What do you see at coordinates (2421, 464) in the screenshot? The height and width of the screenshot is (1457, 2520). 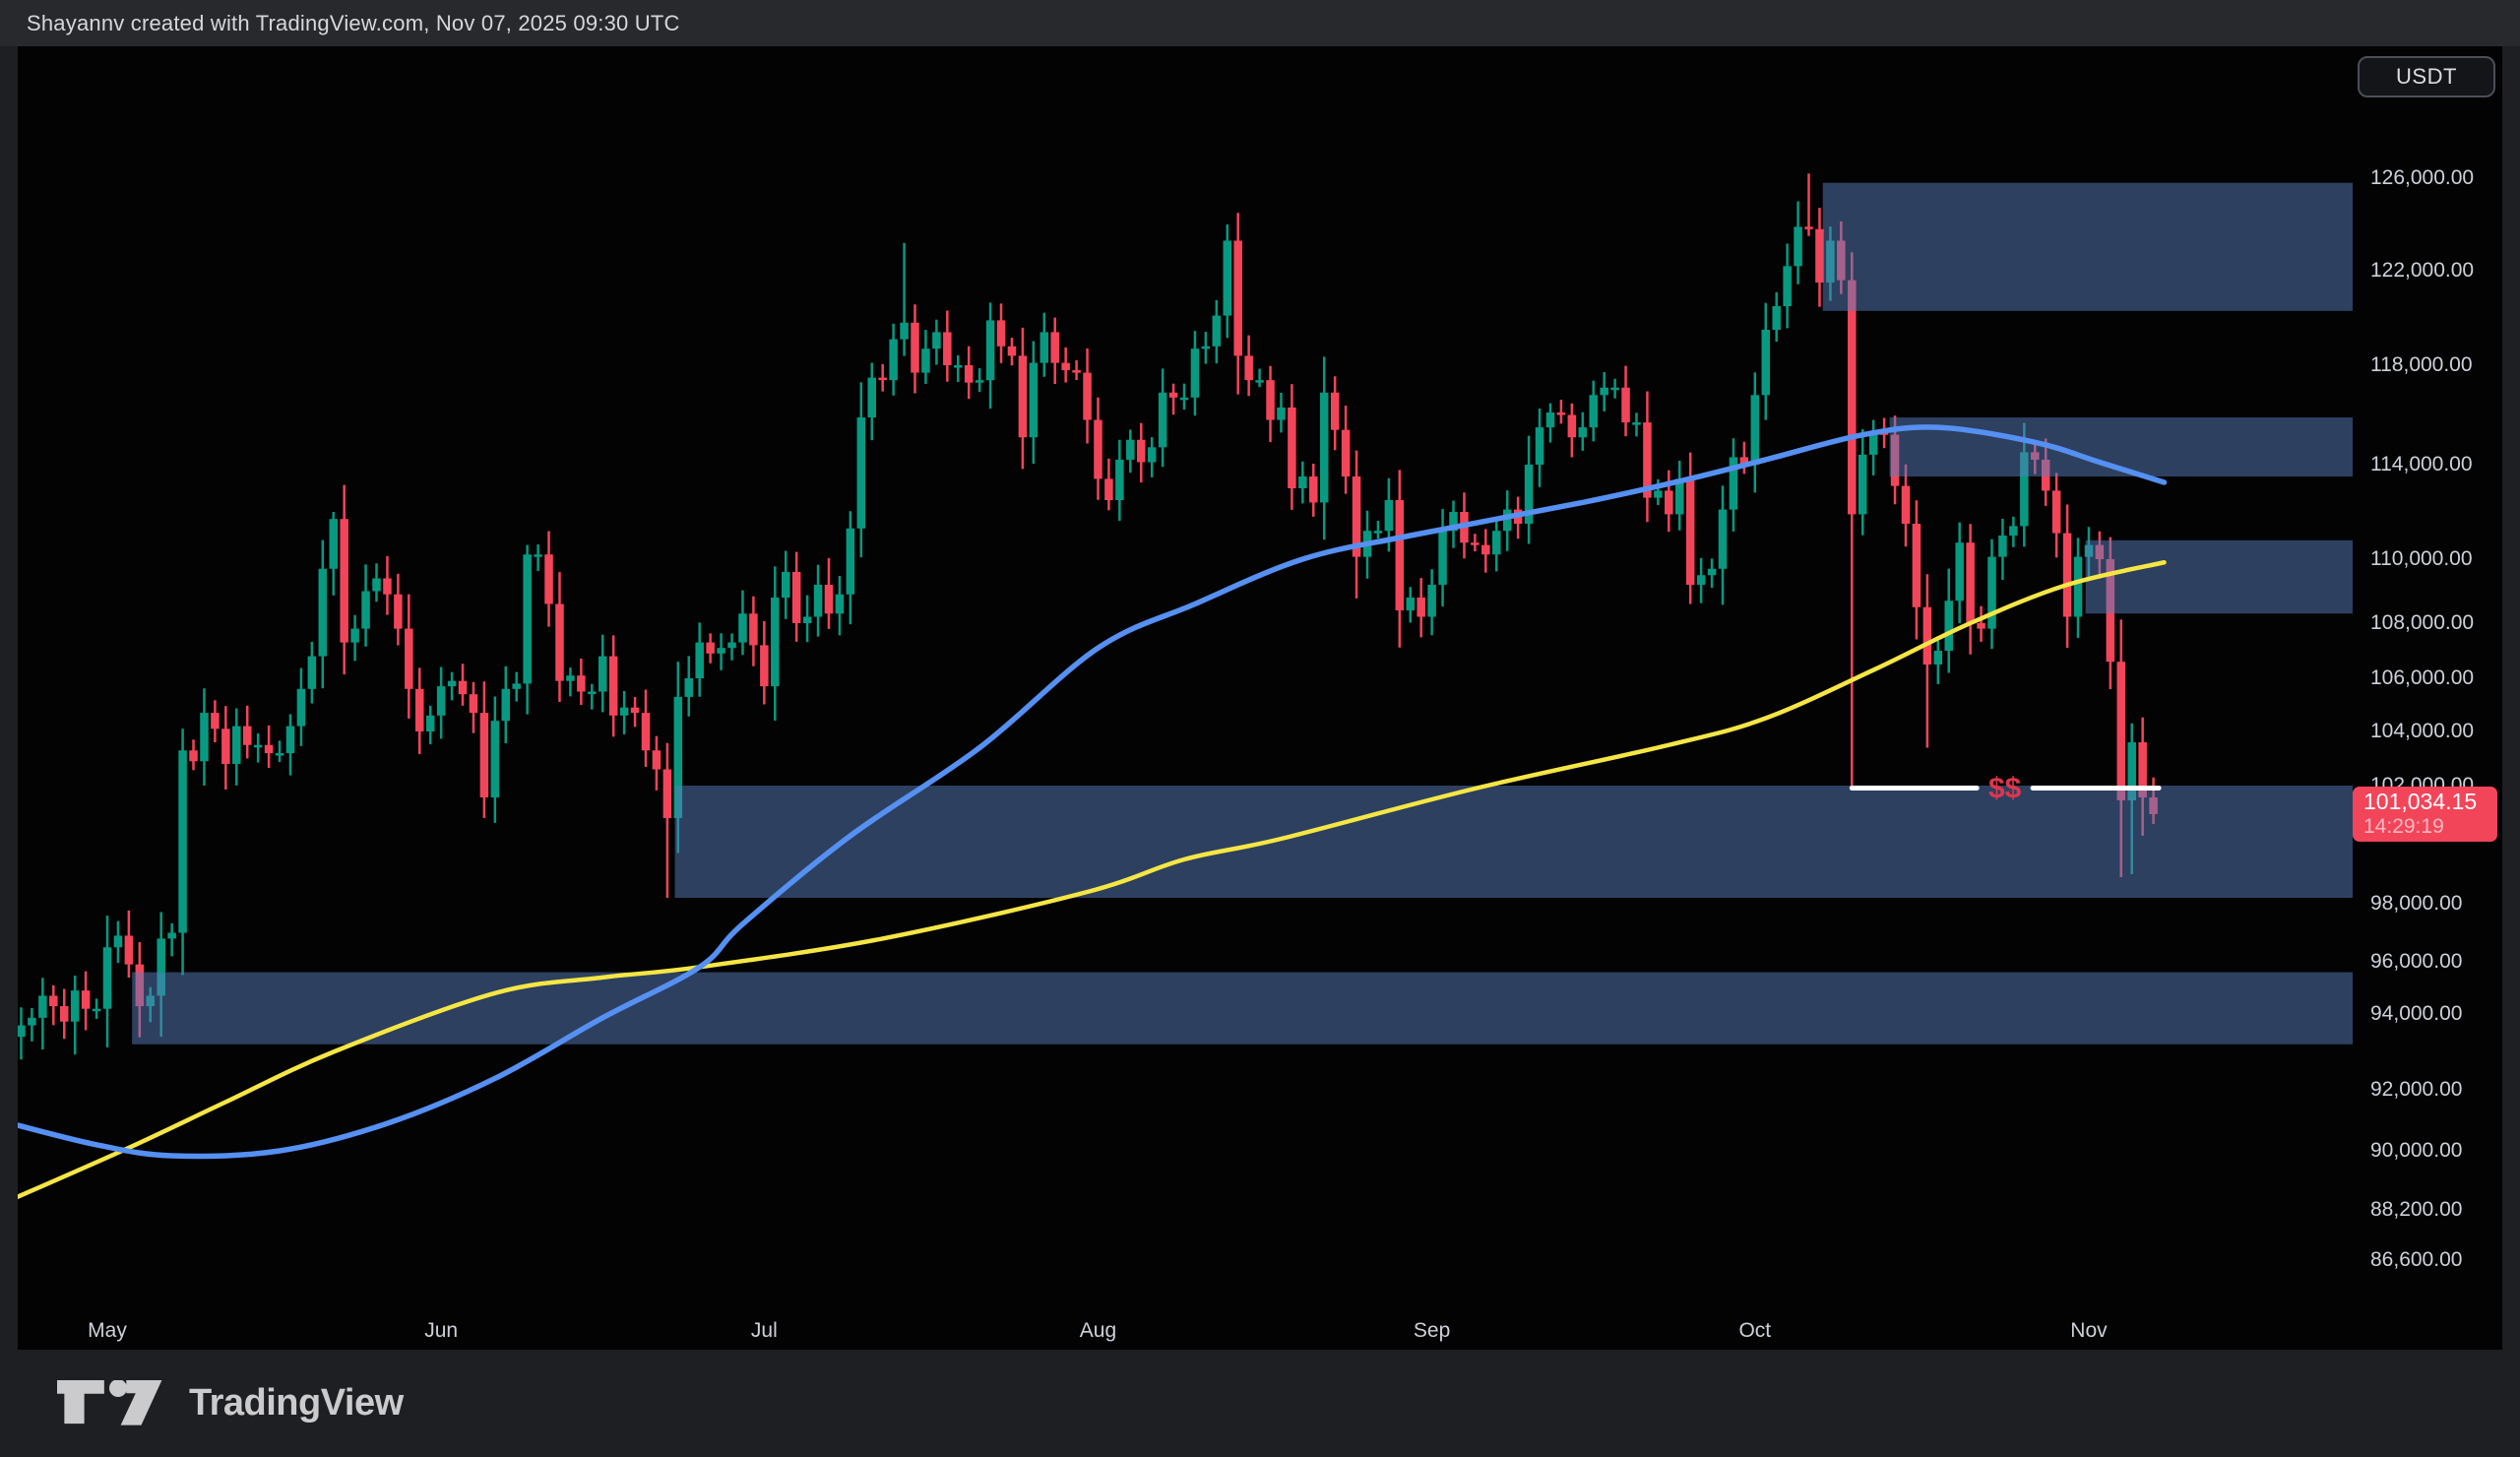 I see `price-axis-label: 114,000.00` at bounding box center [2421, 464].